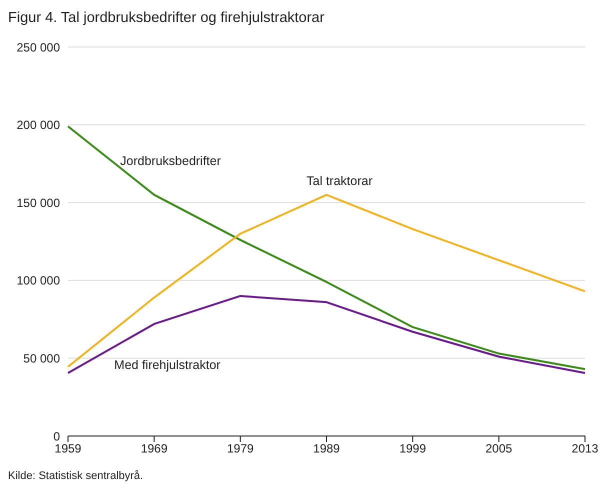  What do you see at coordinates (38, 203) in the screenshot?
I see `y-tick-label: 150 000` at bounding box center [38, 203].